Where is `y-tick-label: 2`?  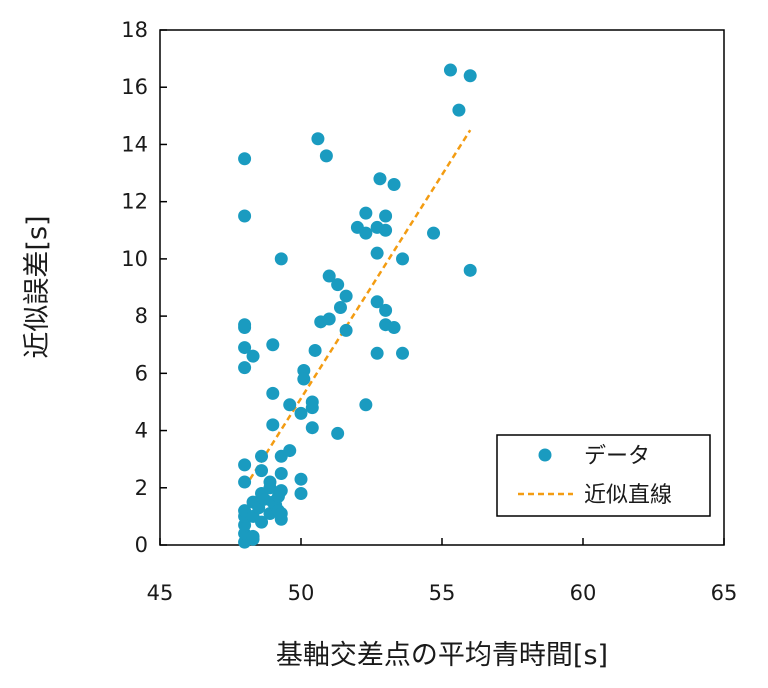 y-tick-label: 2 is located at coordinates (141, 488).